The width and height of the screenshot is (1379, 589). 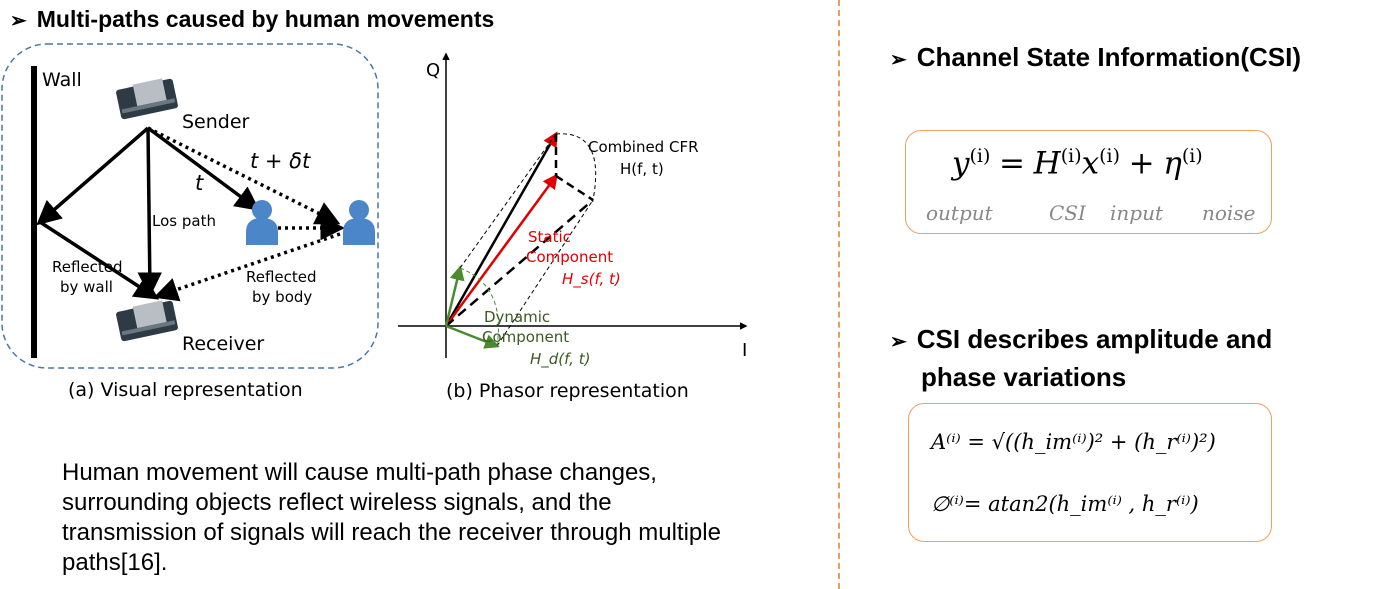 I want to click on visual-caption: (a) Visual representation, so click(x=185, y=390).